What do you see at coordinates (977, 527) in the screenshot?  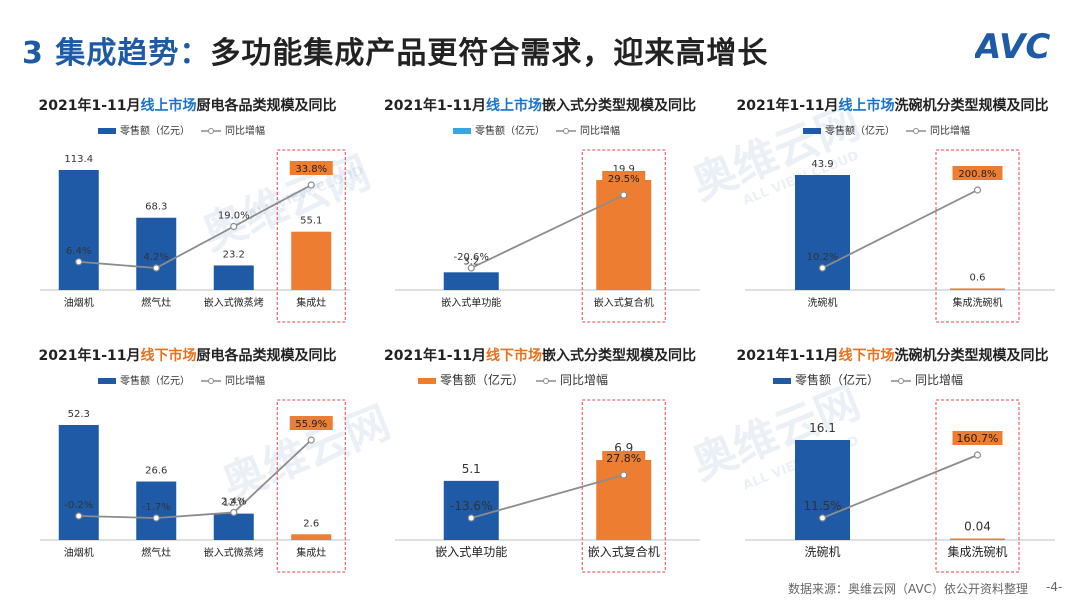 I see `bar-value-label: 0.04` at bounding box center [977, 527].